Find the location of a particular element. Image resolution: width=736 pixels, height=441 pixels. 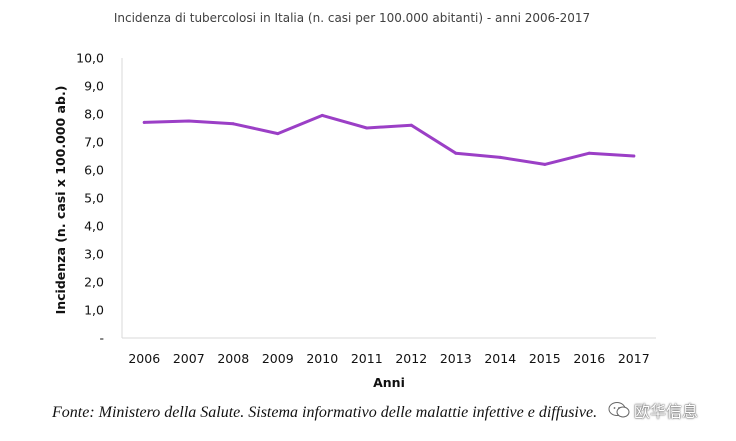

y-tick-label: 6,0 is located at coordinates (94, 170).